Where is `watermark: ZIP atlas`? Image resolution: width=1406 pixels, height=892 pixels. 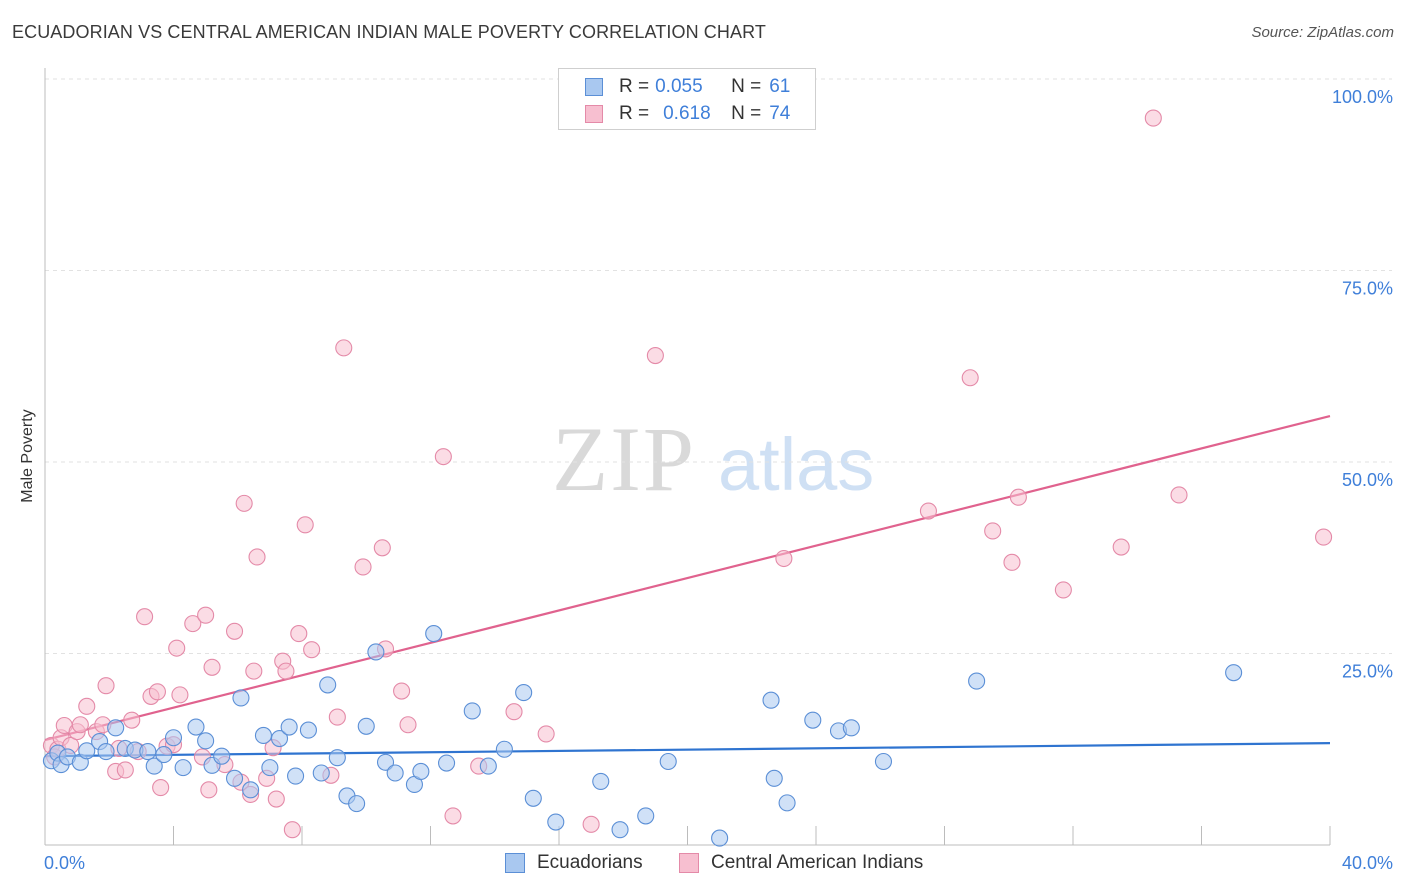
watermark: ZIP atlas is located at coordinates (713, 459).